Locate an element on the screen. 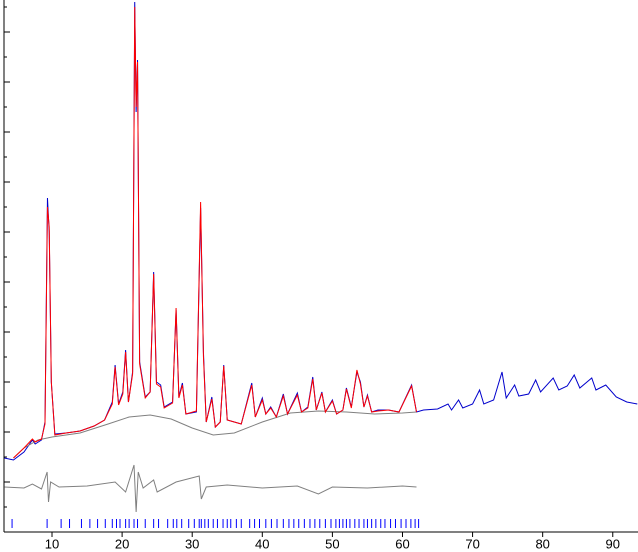 The height and width of the screenshot is (552, 638). x-tick-label: 40 is located at coordinates (262, 543).